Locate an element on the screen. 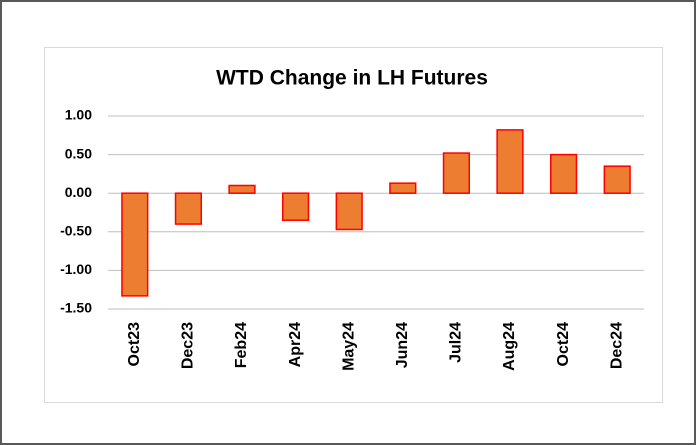 The height and width of the screenshot is (445, 696). x-tick-label: Aug24 is located at coordinates (509, 346).